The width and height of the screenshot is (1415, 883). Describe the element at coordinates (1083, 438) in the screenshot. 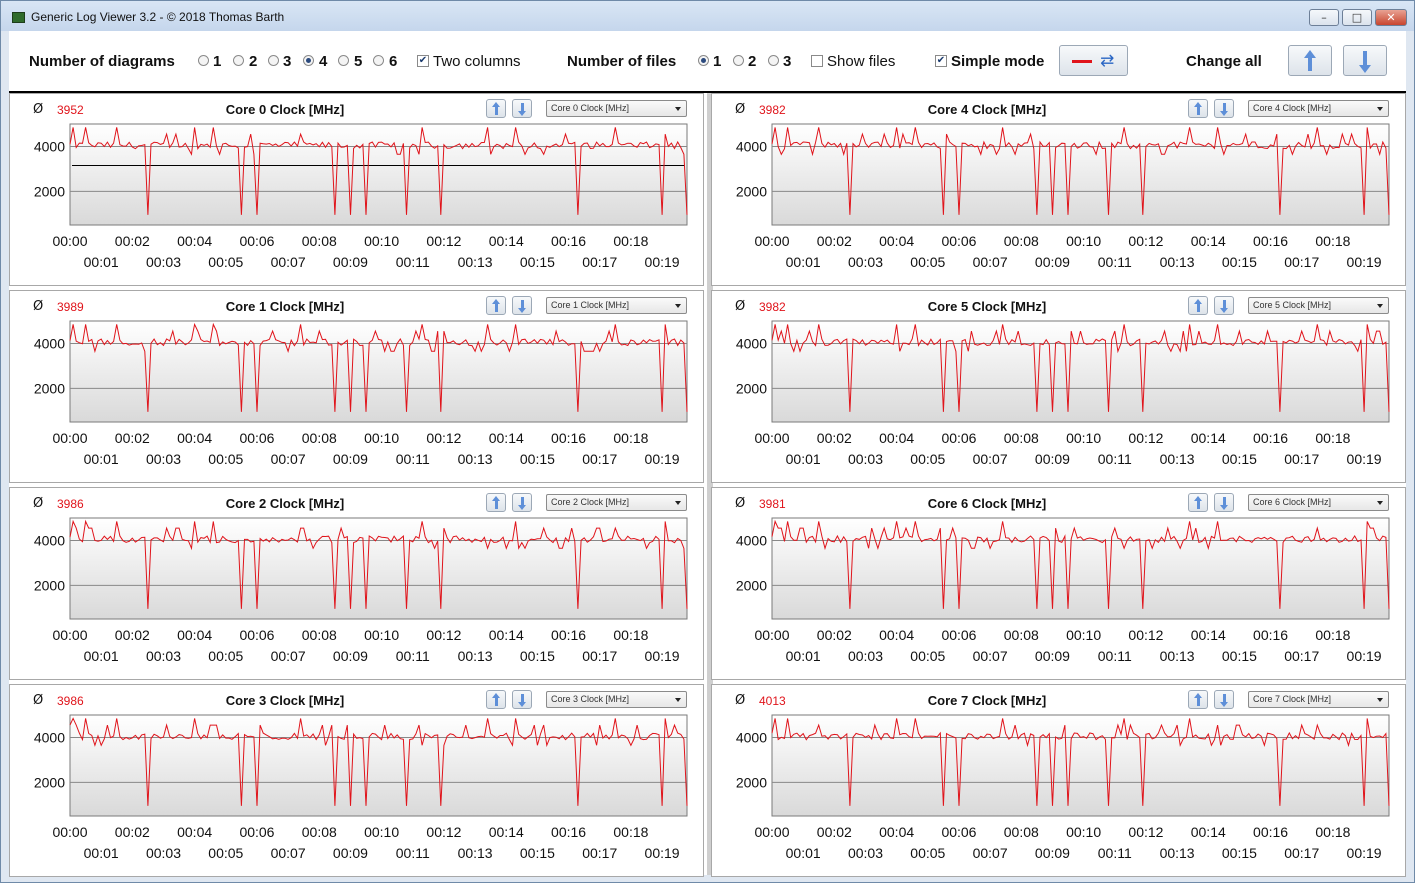

I see `x-tick-label: 00:10` at that location.